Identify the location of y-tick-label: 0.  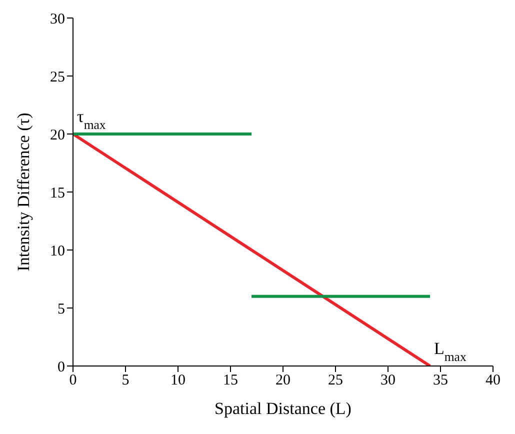
(61, 367).